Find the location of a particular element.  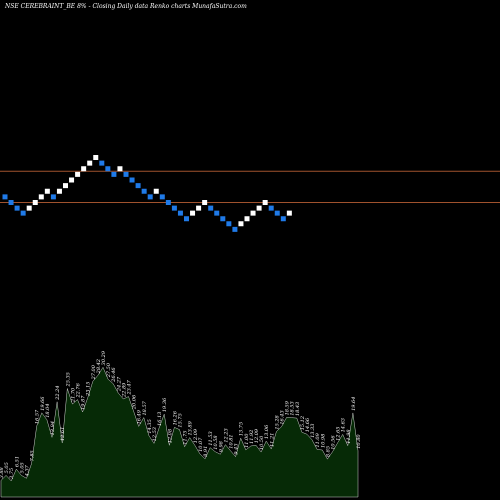

renko-bricks is located at coordinates (147, 193).